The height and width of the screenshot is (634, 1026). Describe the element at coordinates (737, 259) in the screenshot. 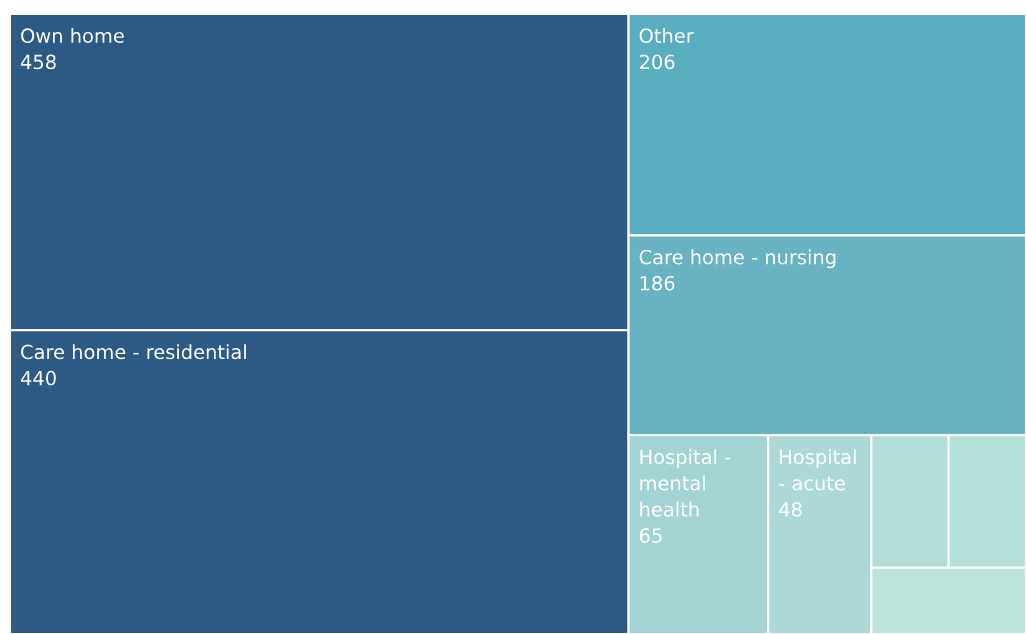

I see `category-label: Care home - nursing` at that location.